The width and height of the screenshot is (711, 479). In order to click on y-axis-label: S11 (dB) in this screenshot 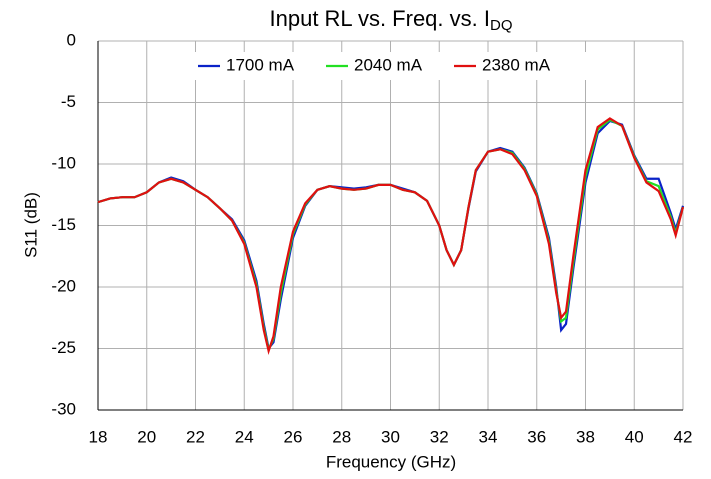, I will do `click(30, 225)`.